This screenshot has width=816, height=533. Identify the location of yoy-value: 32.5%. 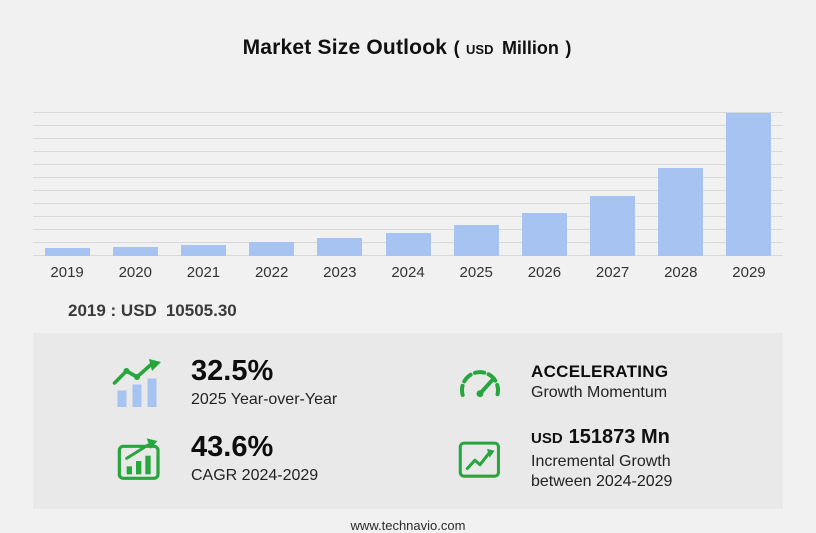
(232, 371).